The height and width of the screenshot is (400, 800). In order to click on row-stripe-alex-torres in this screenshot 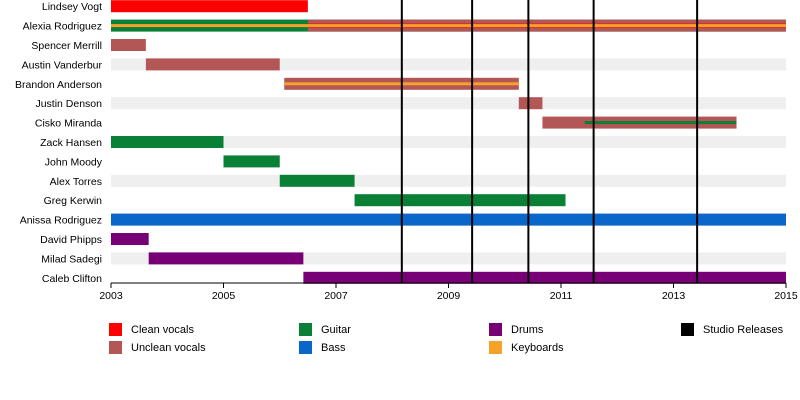, I will do `click(448, 180)`.